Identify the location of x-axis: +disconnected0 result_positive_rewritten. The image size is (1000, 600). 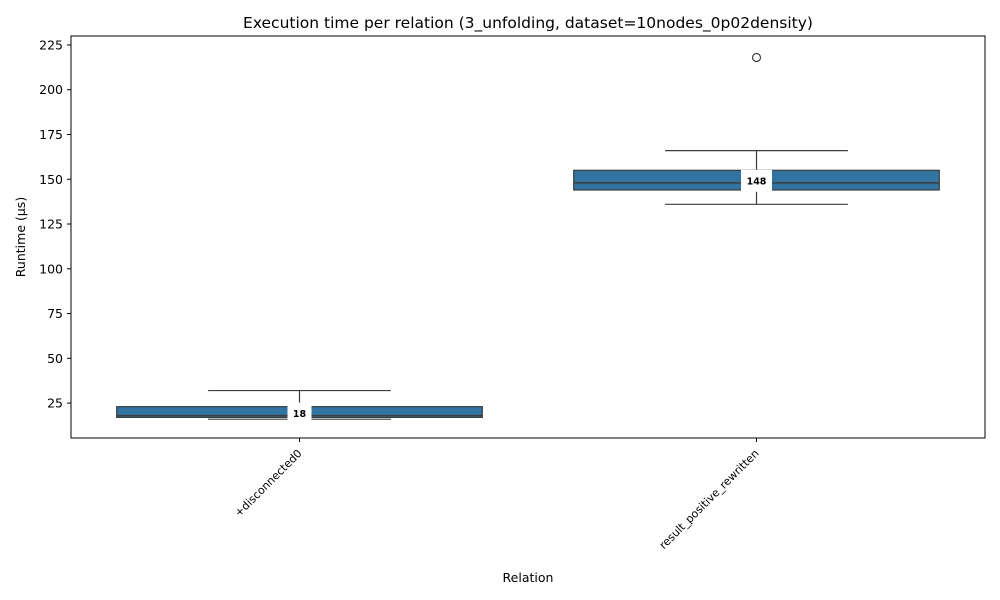
(497, 495).